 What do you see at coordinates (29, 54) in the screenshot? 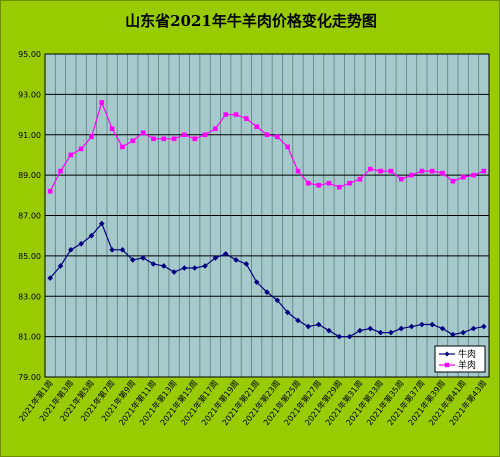
I see `y-tick-label: 95.00` at bounding box center [29, 54].